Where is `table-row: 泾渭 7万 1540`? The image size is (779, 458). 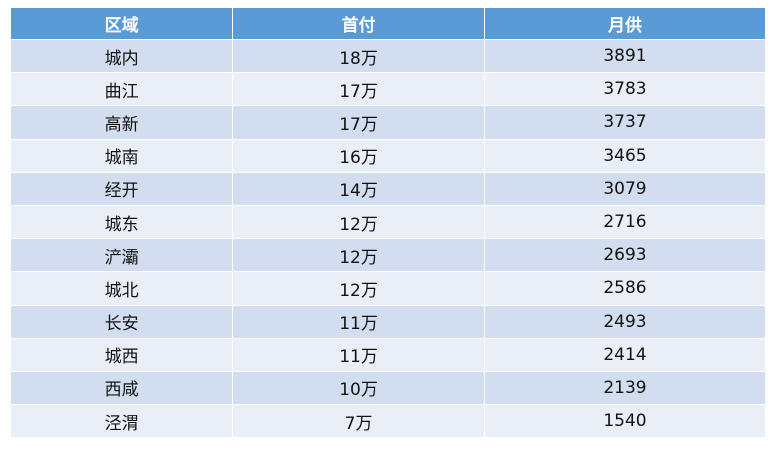
table-row: 泾渭 7万 1540 is located at coordinates (388, 421).